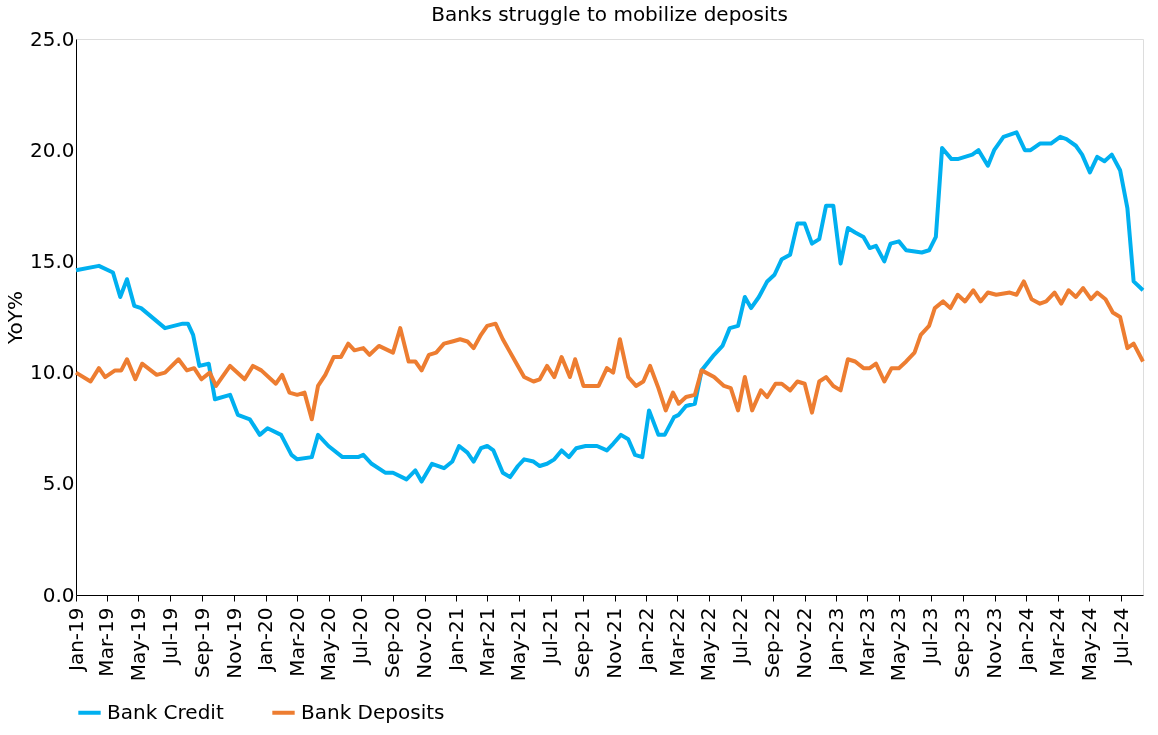 The height and width of the screenshot is (735, 1158). What do you see at coordinates (609, 14) in the screenshot?
I see `chart-title: Banks struggle to mobilize deposits` at bounding box center [609, 14].